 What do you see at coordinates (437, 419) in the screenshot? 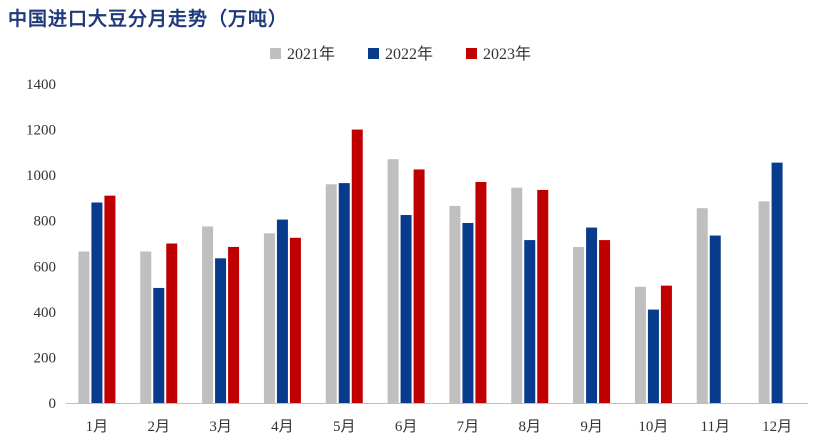
I see `x-axis: 1月 2月 3月 4月 5月 6月 7月 8月 9月 10月 11月 12月` at bounding box center [437, 419].